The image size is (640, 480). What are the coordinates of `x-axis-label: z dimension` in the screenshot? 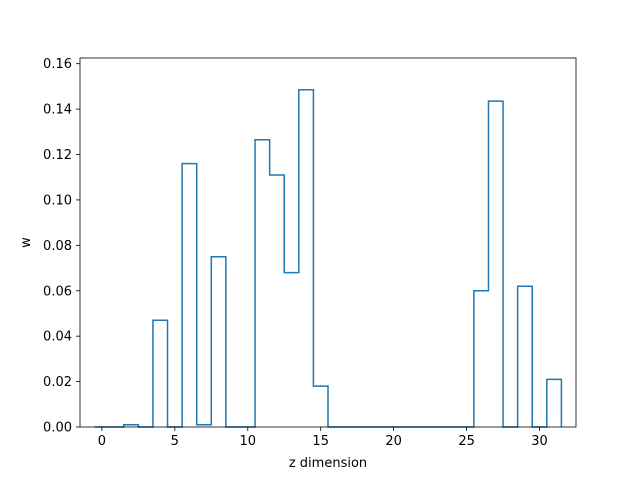 It's located at (328, 463).